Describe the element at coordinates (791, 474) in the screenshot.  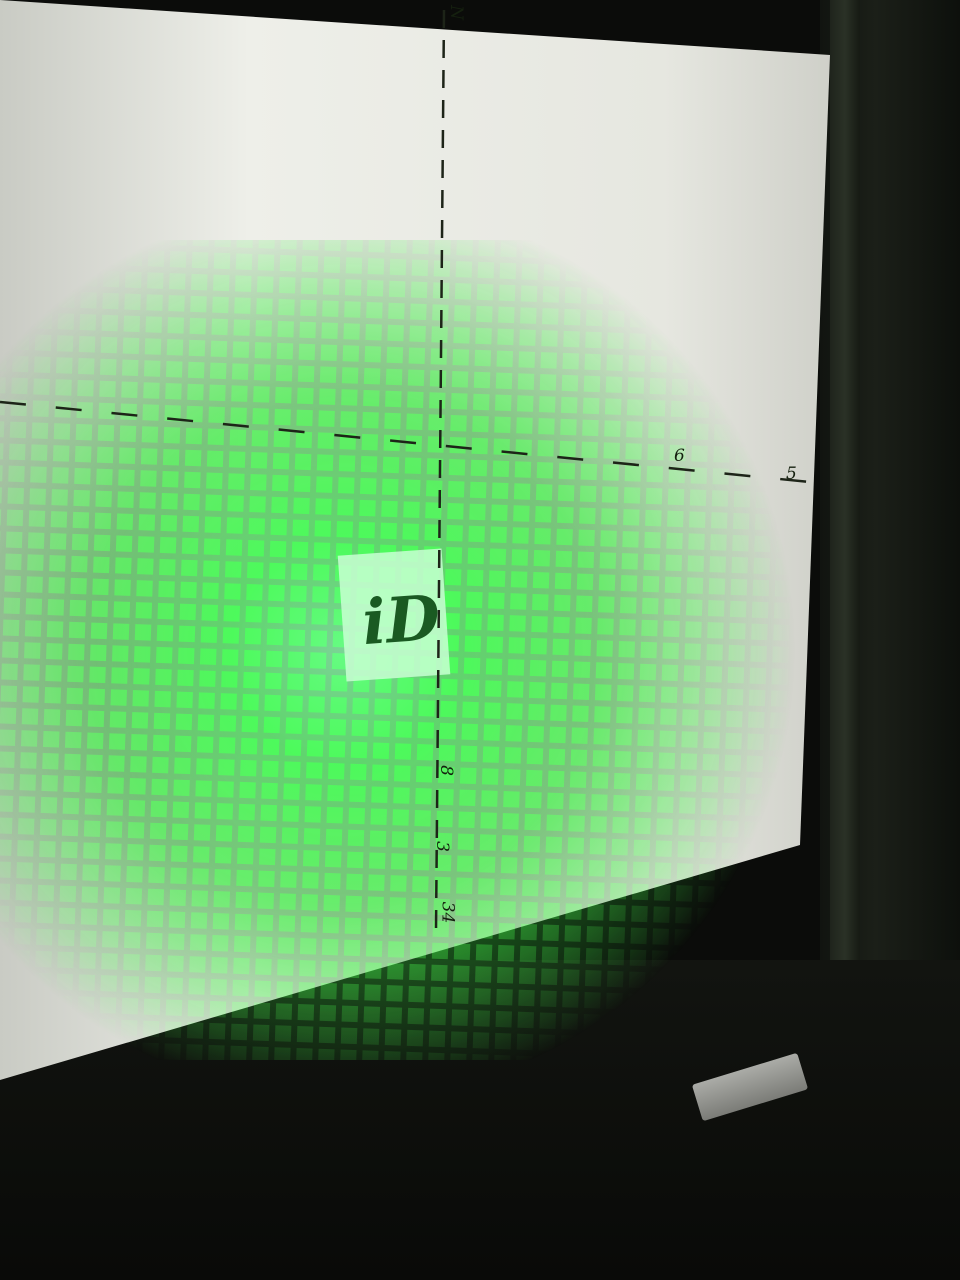
I see `annotation-right-2: 5` at that location.